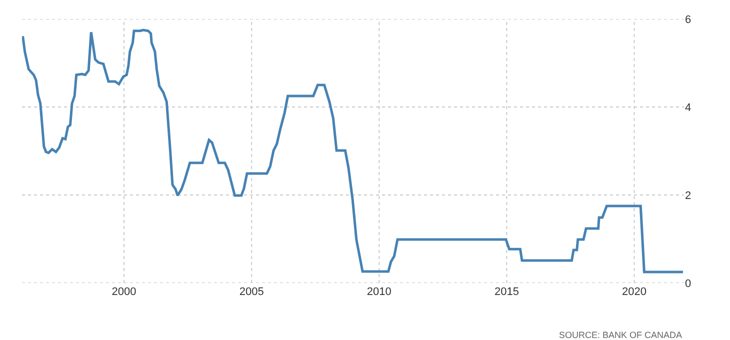 The height and width of the screenshot is (340, 730). Describe the element at coordinates (688, 284) in the screenshot. I see `y-tick-label: 0` at that location.